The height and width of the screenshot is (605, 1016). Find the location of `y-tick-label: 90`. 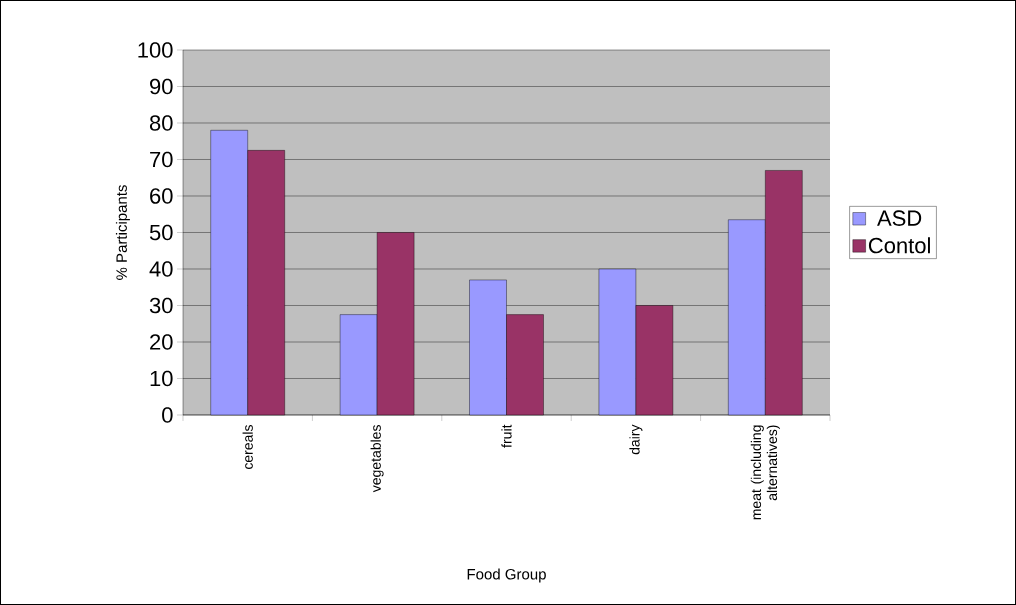

y-tick-label: 90 is located at coordinates (161, 86).